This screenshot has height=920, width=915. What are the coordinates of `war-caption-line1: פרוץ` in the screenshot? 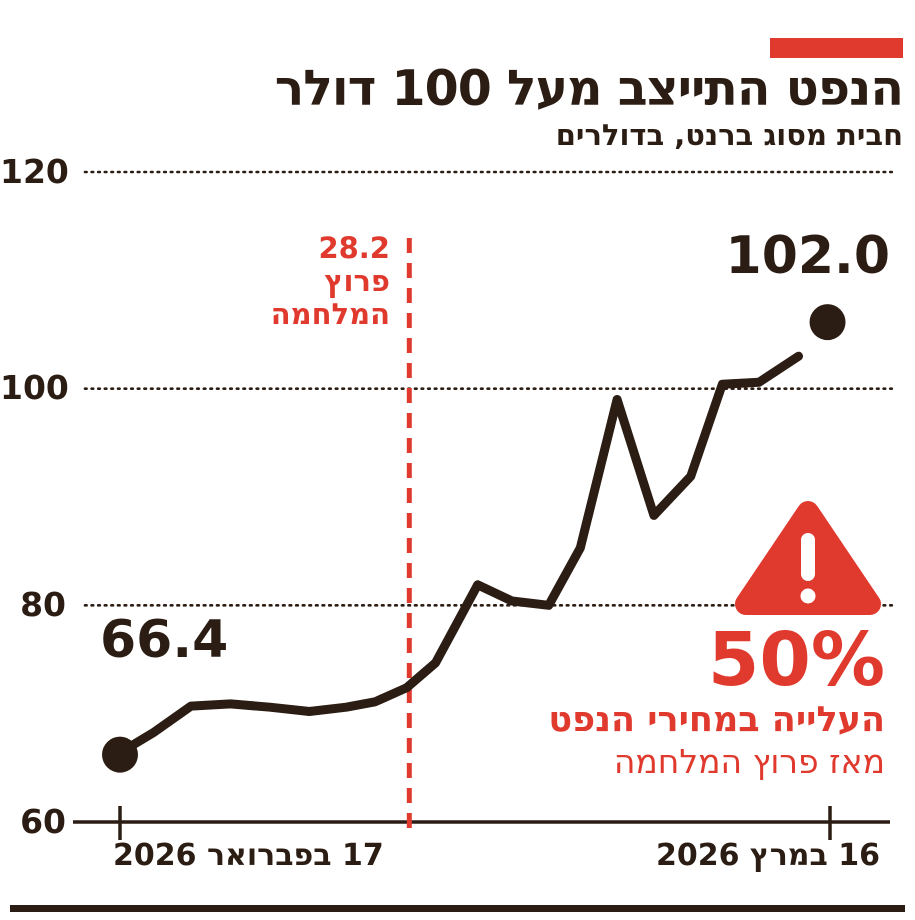 It's located at (357, 281).